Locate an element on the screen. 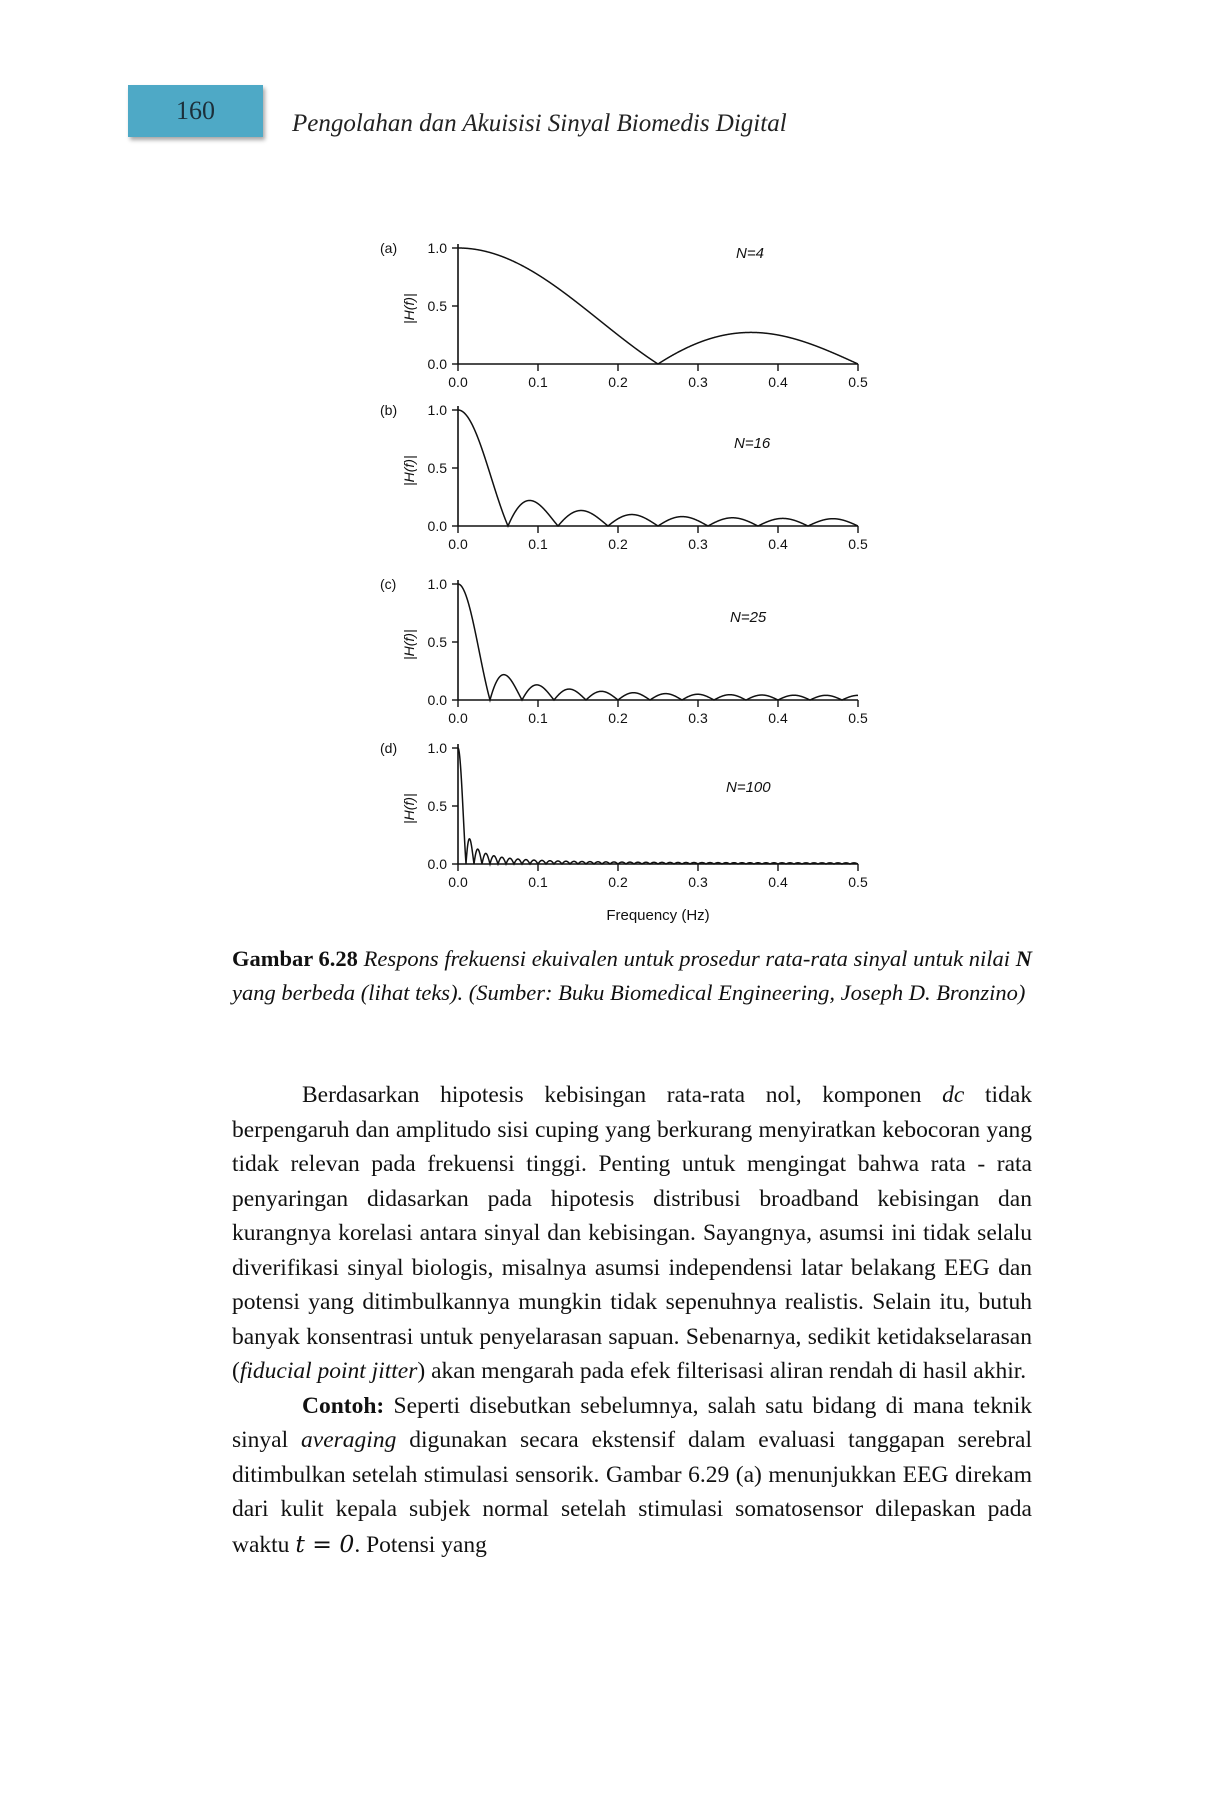 The height and width of the screenshot is (1800, 1212). p2-italic-averaging: averaging is located at coordinates (349, 1440).